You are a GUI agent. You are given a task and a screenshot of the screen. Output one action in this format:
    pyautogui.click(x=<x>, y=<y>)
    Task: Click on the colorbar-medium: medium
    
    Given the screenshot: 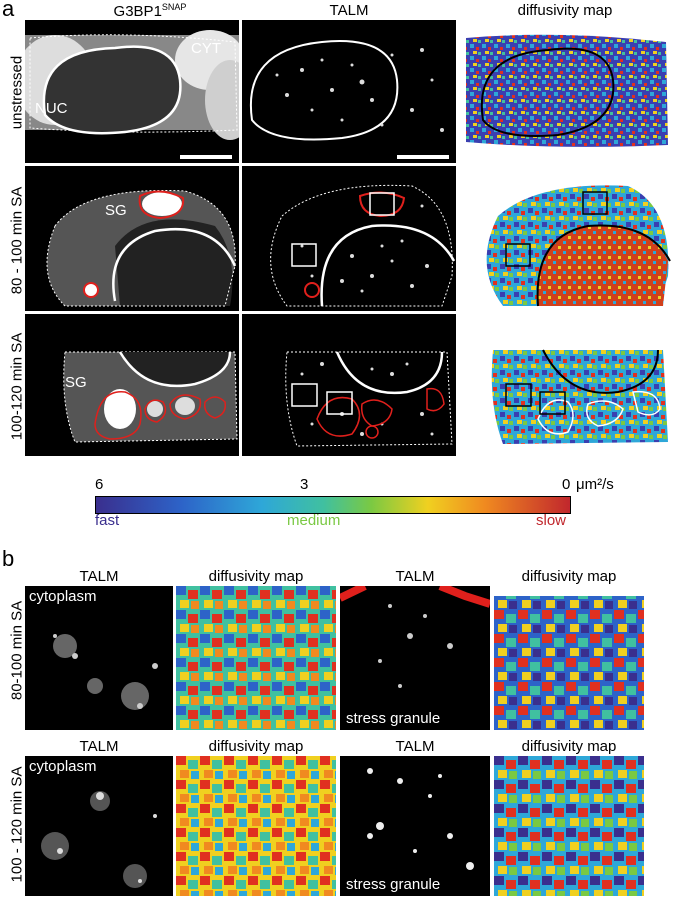 What is the action you would take?
    pyautogui.click(x=314, y=520)
    